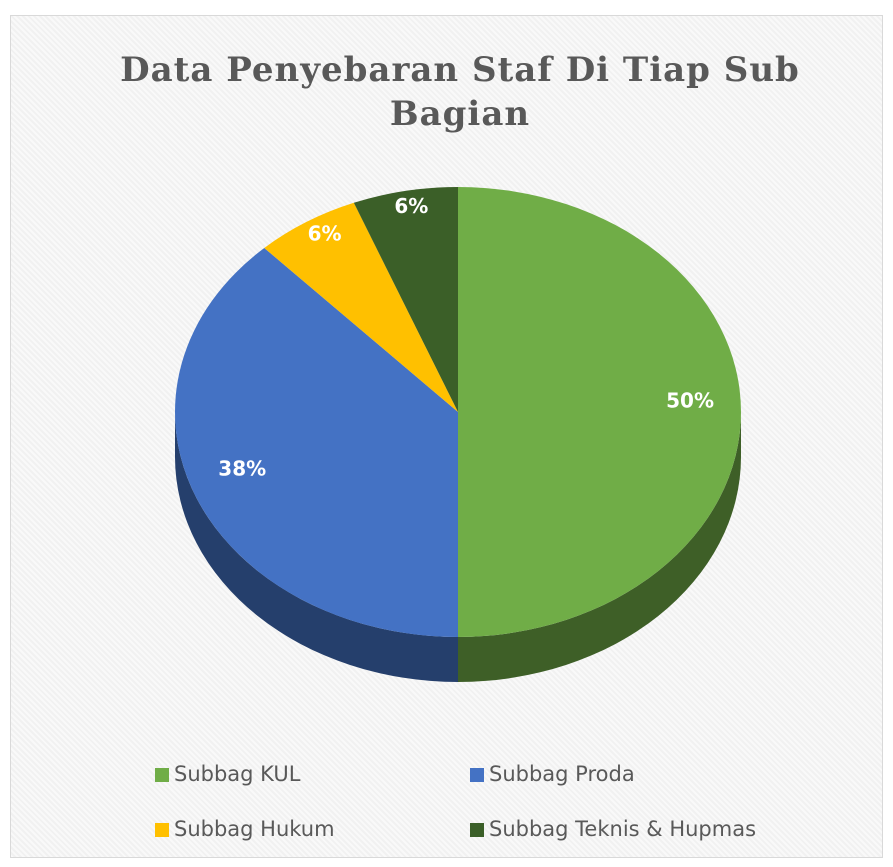  What do you see at coordinates (237, 774) in the screenshot?
I see `legend-label: Subbag KUL` at bounding box center [237, 774].